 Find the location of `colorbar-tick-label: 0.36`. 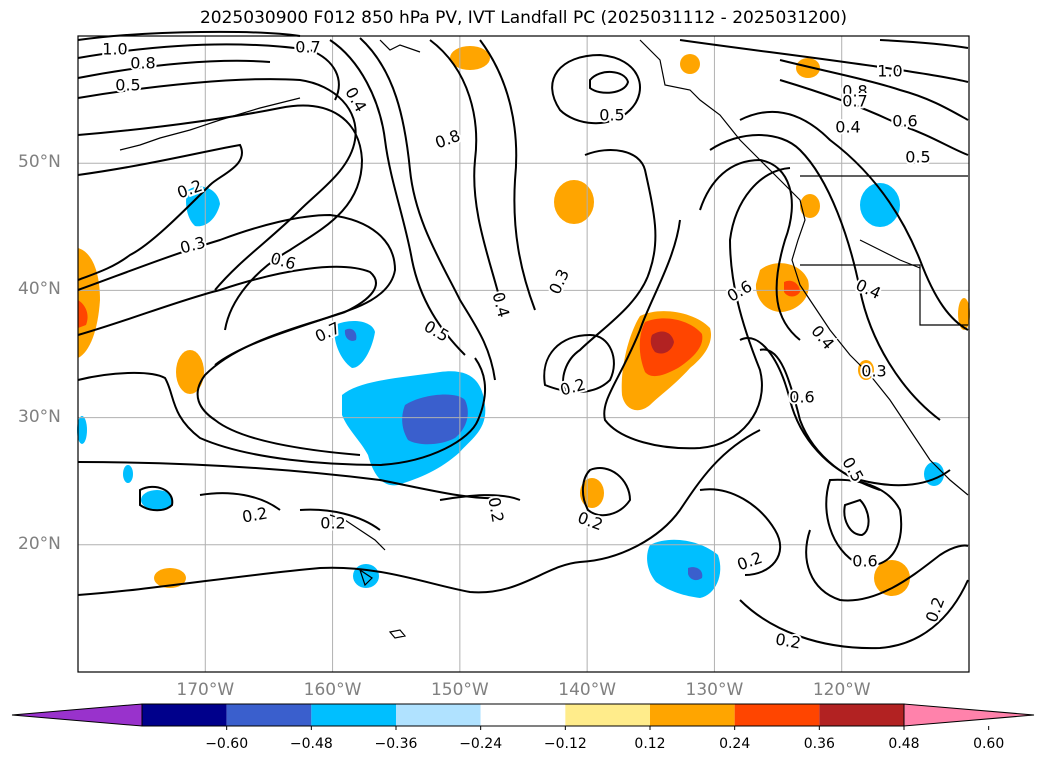

colorbar-tick-label: 0.36 is located at coordinates (819, 744).